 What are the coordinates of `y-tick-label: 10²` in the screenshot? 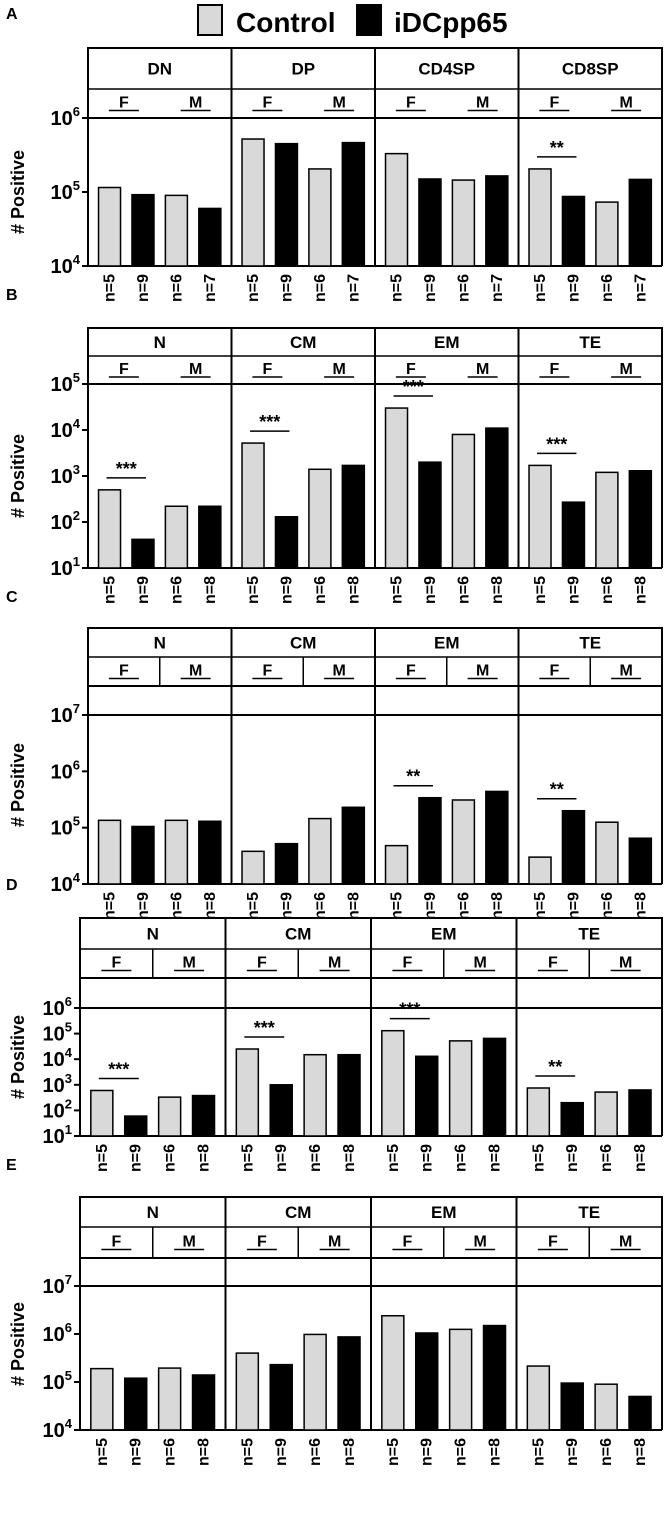 It's located at (57, 1109).